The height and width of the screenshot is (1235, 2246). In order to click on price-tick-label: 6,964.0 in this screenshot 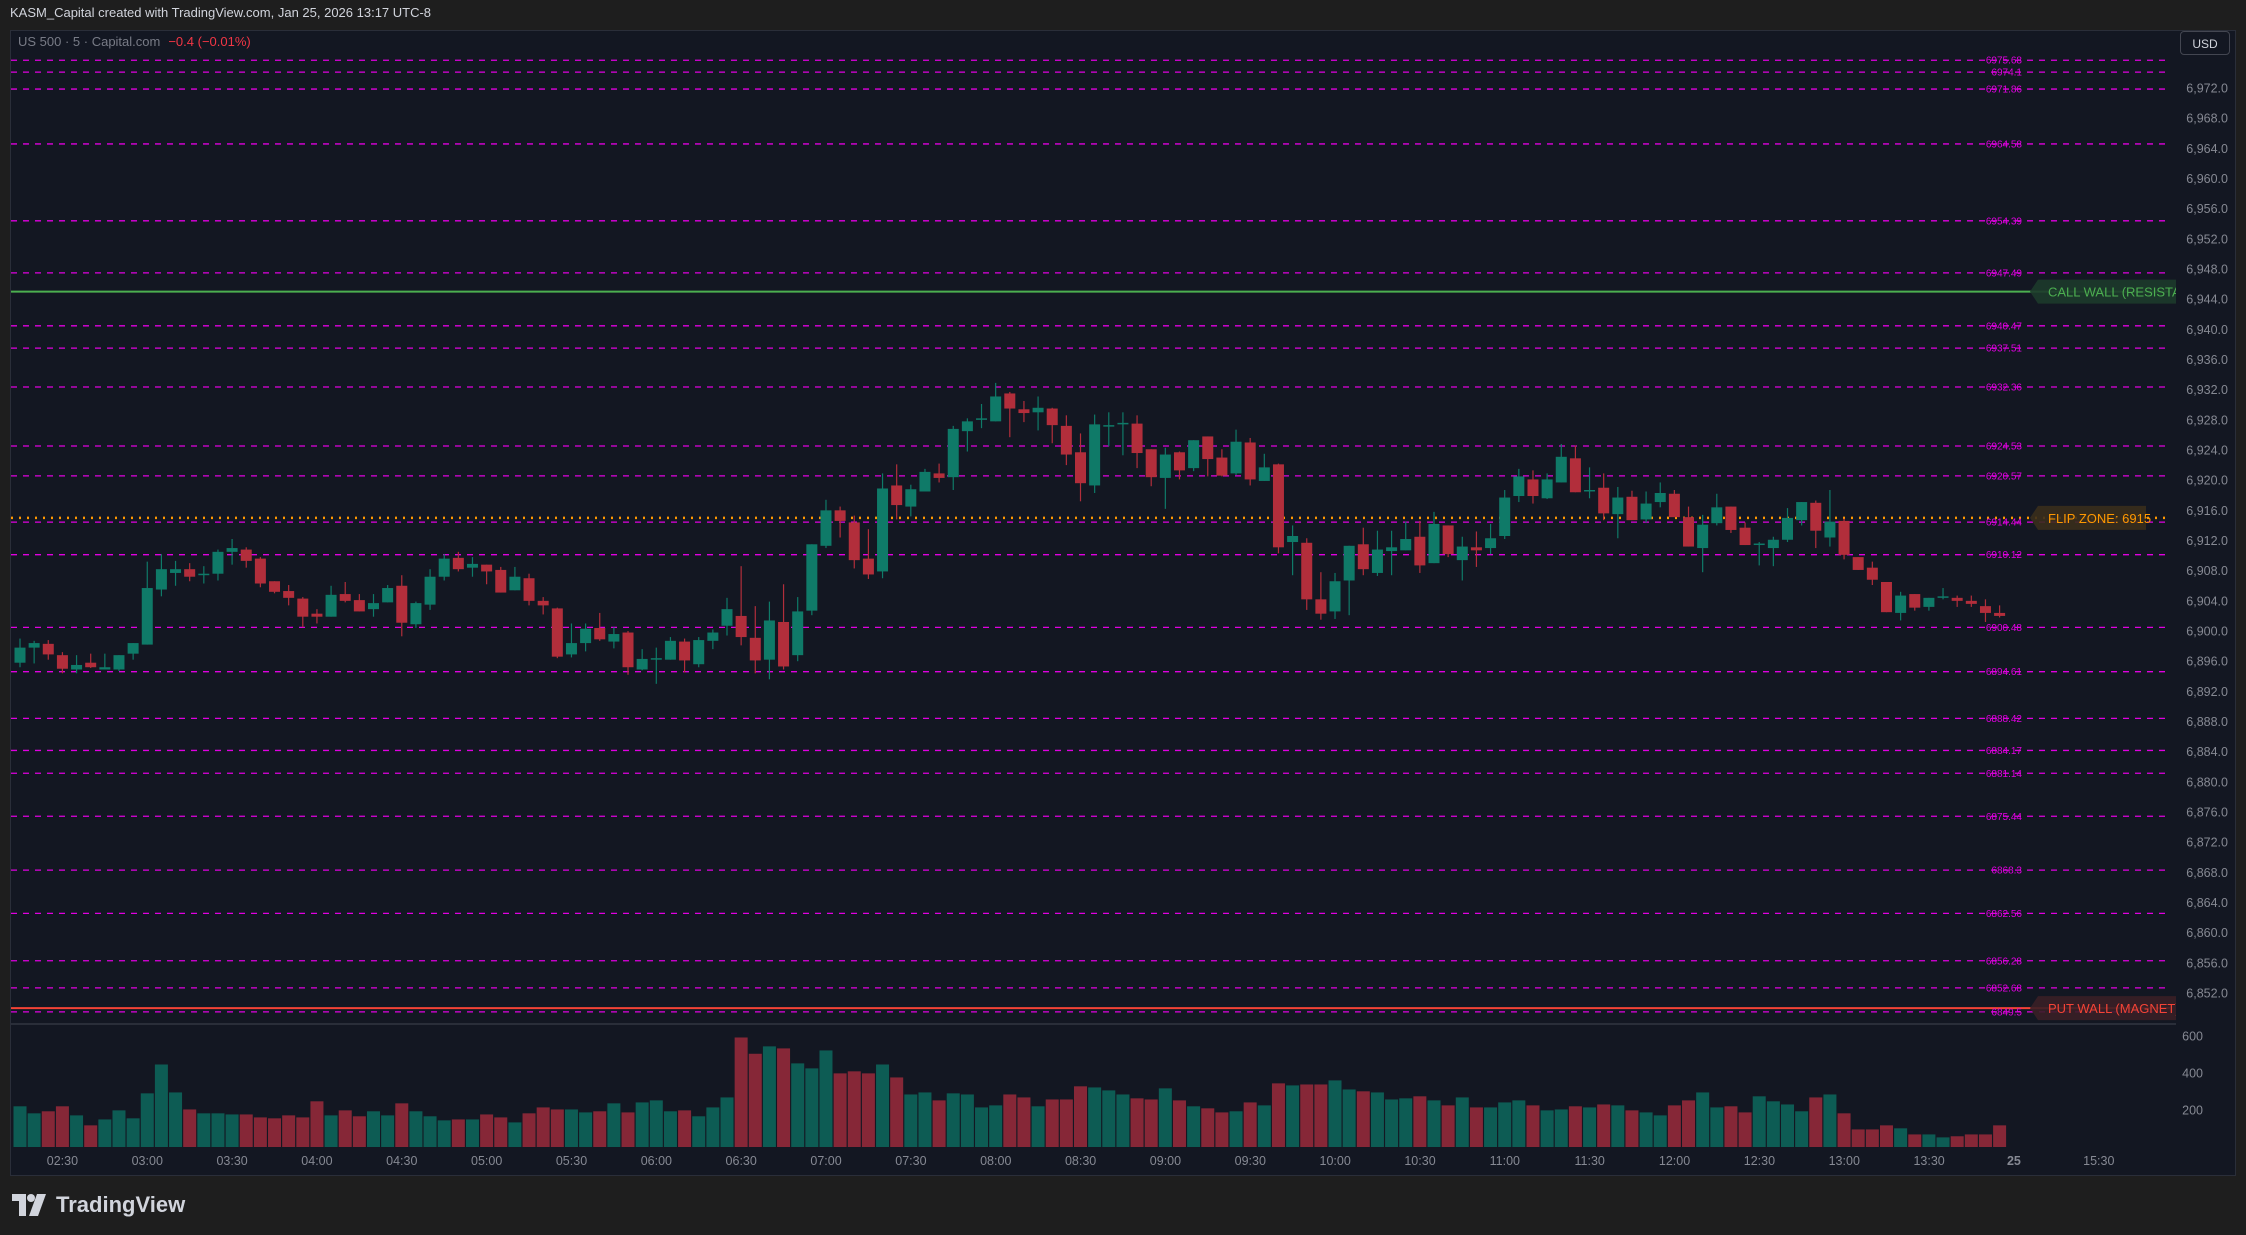, I will do `click(2207, 149)`.